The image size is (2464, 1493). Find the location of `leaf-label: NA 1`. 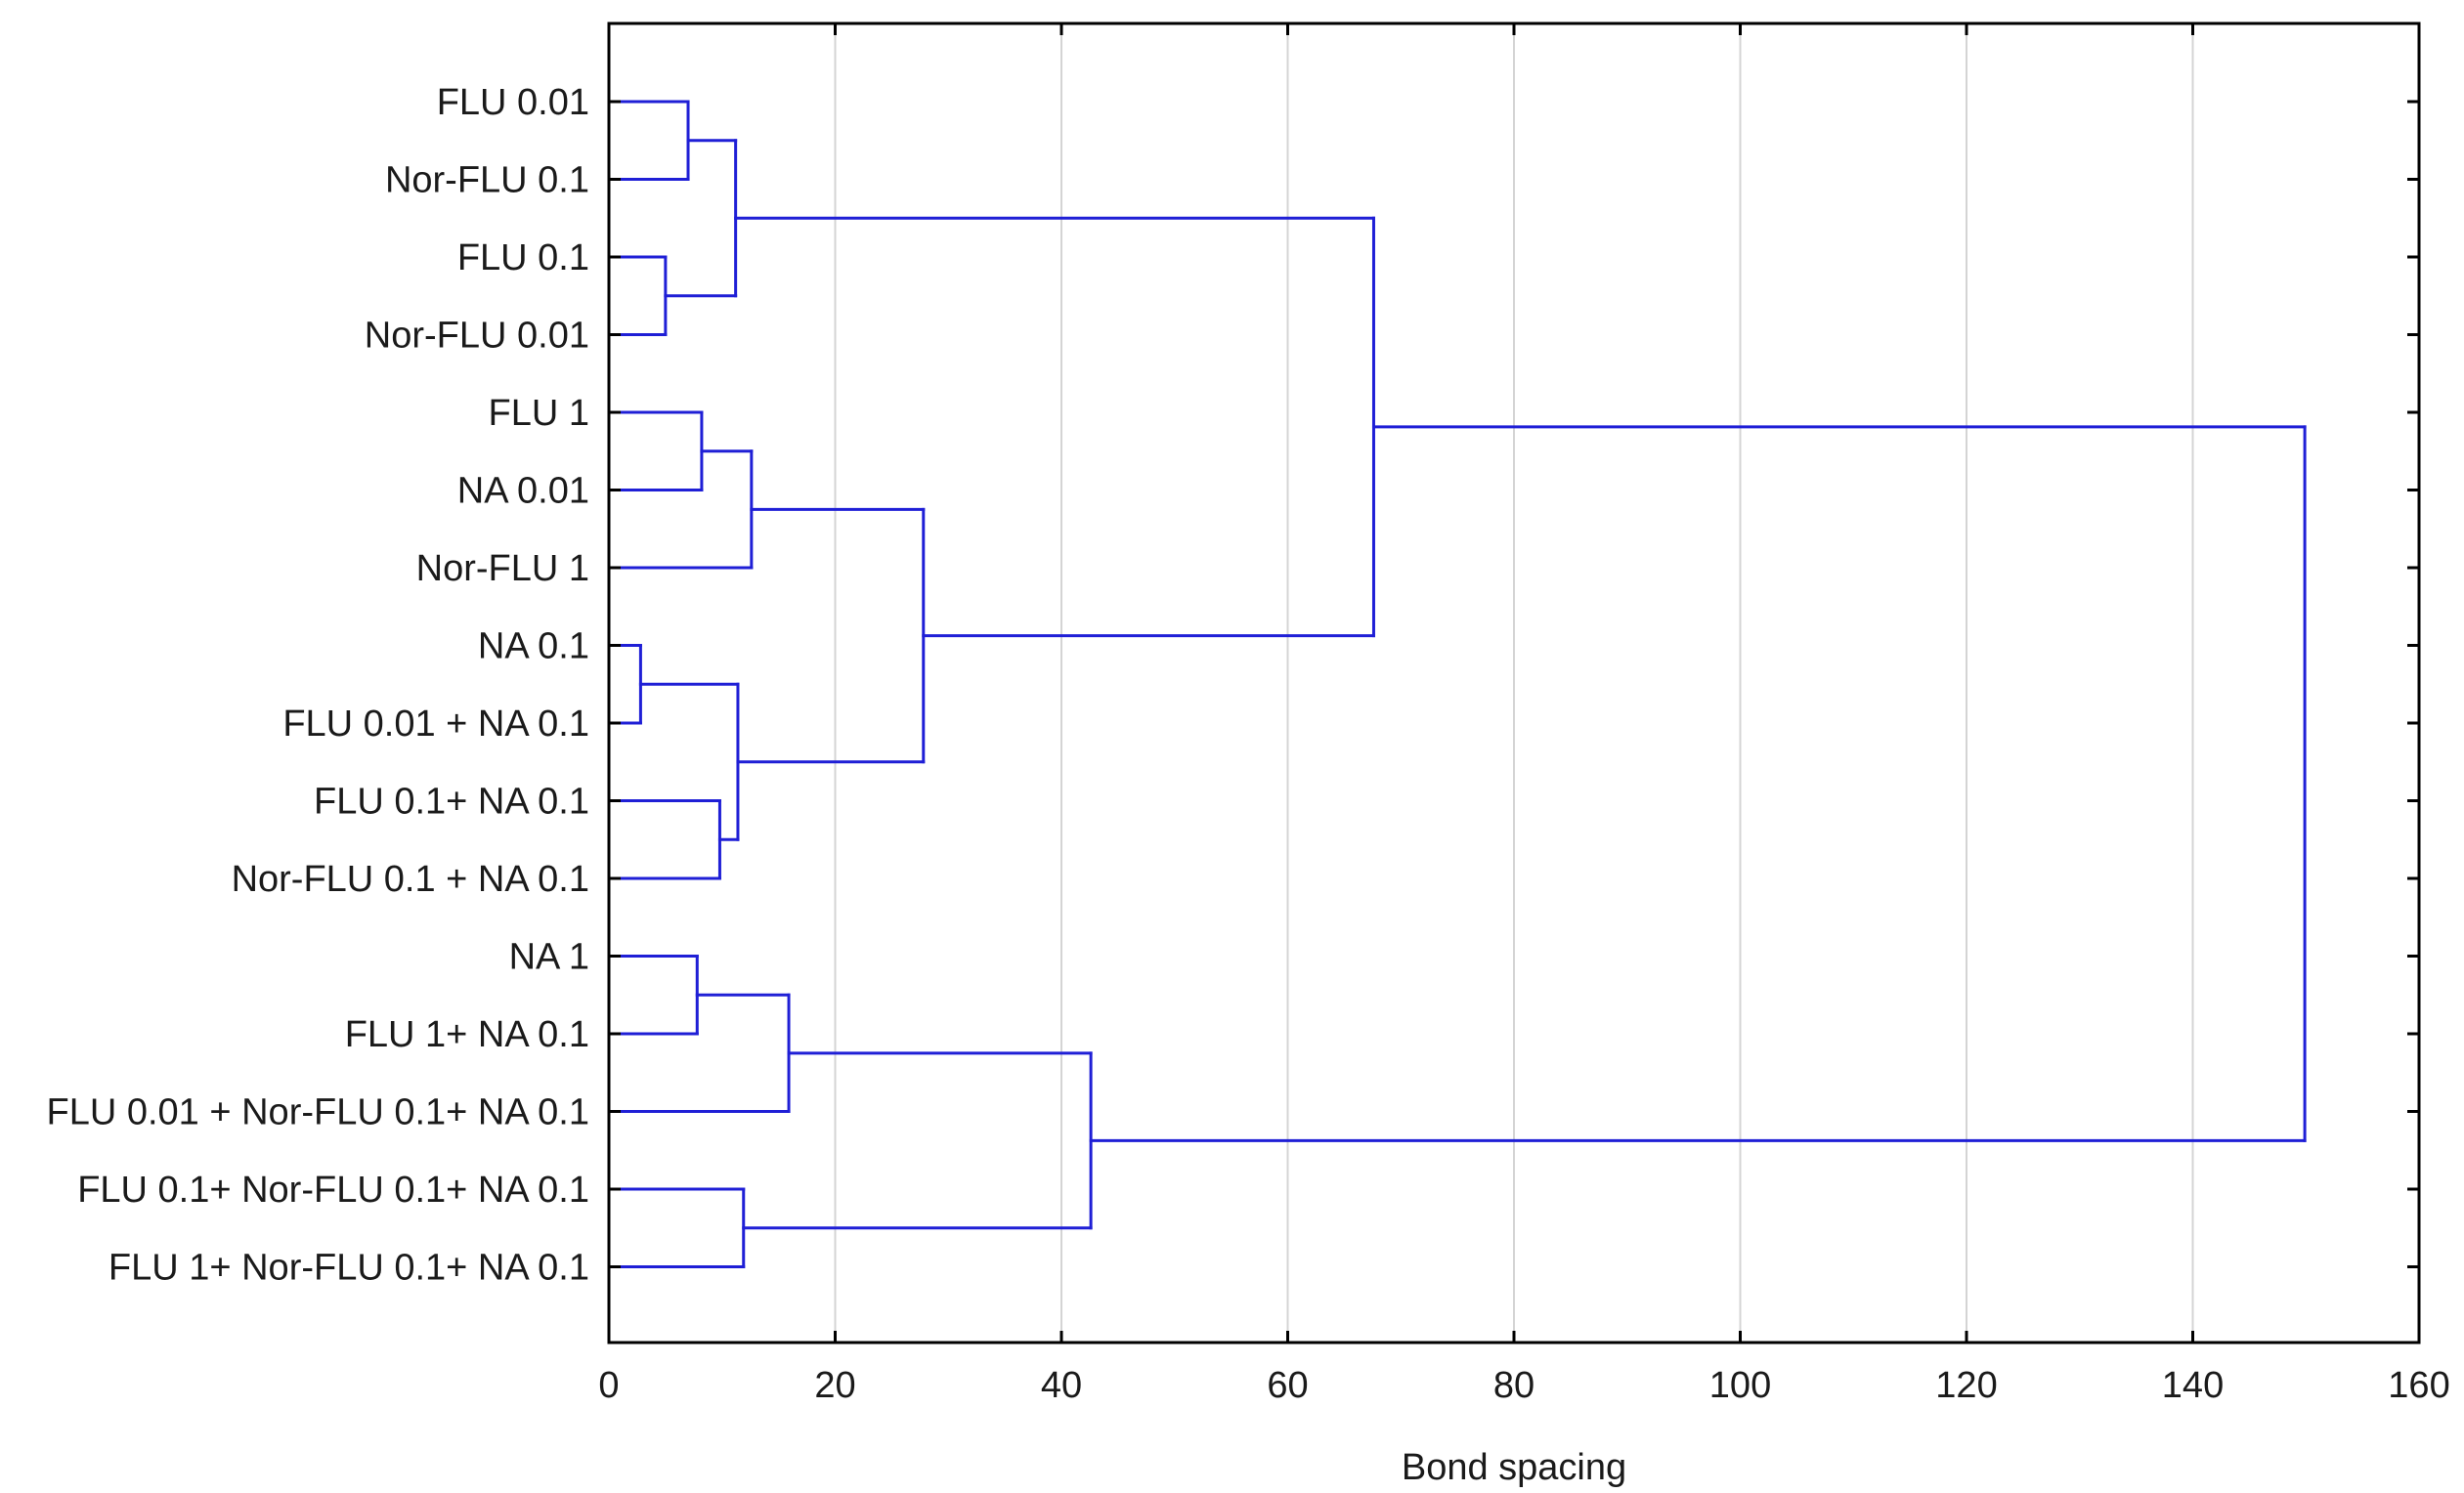

leaf-label: NA 1 is located at coordinates (549, 957).